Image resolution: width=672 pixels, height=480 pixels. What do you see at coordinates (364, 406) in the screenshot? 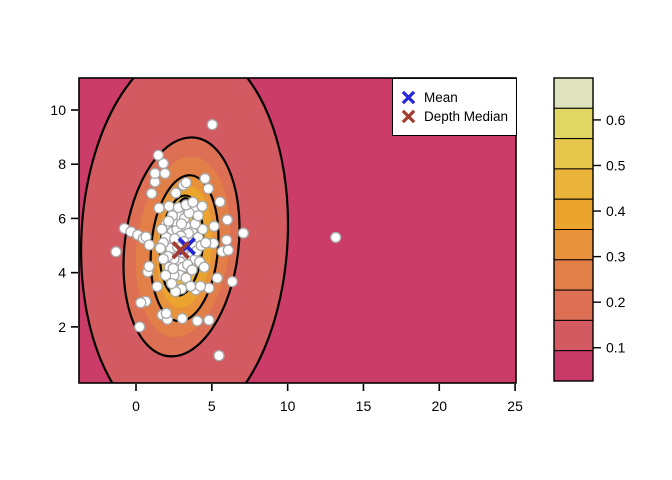
I see `x-axis-tick-label: 15` at bounding box center [364, 406].